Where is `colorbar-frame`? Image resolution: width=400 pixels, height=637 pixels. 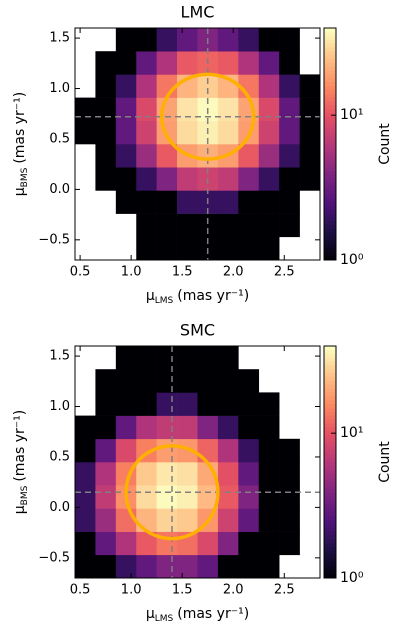 colorbar-frame is located at coordinates (330, 144).